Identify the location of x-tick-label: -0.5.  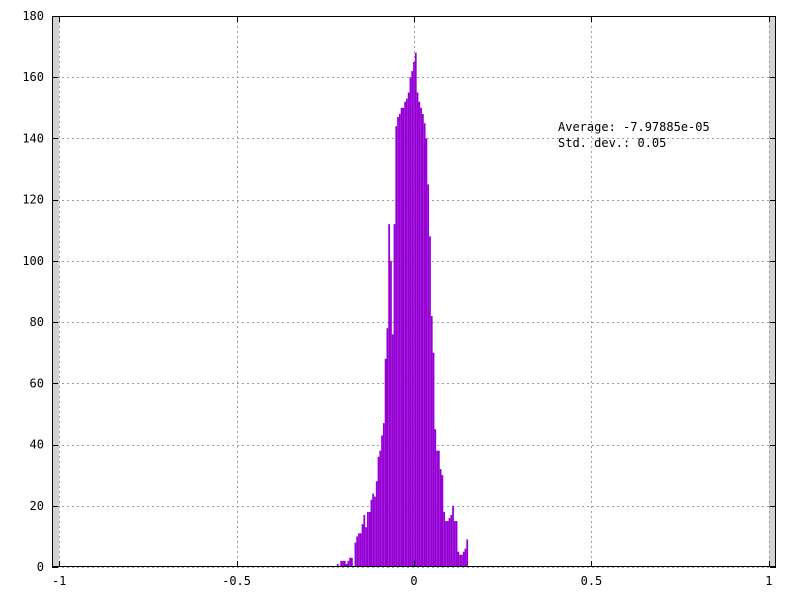
(236, 581).